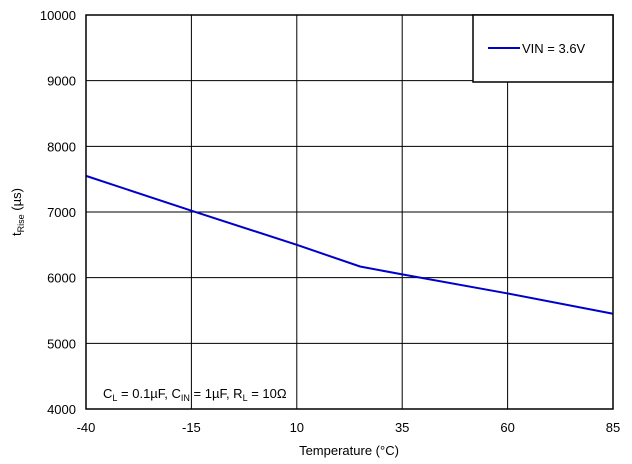 The width and height of the screenshot is (632, 464). I want to click on y-tick-label: 6000, so click(61, 278).